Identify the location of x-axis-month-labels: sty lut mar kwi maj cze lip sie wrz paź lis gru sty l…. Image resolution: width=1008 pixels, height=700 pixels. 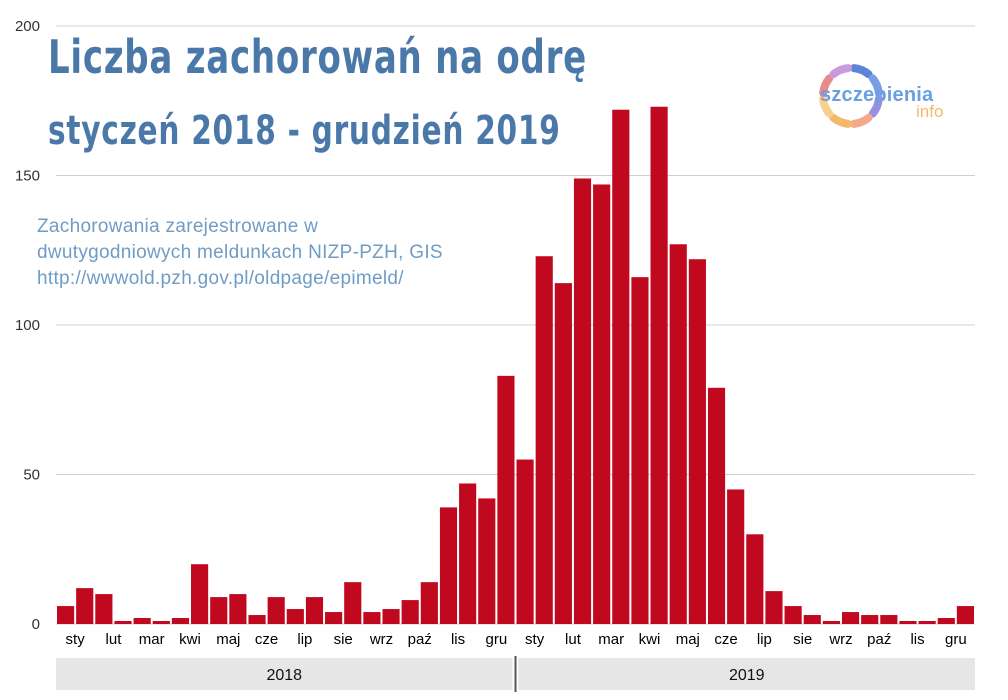
(516, 639).